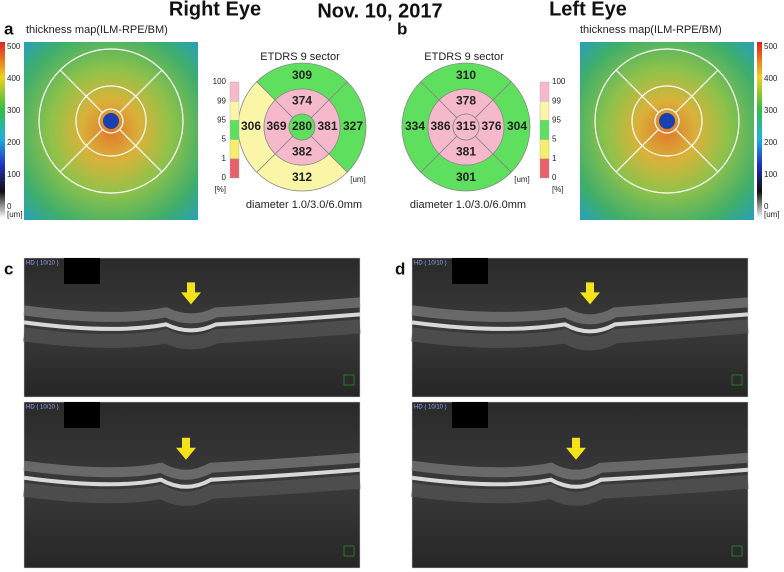 This screenshot has height=572, width=784. Describe the element at coordinates (554, 139) in the screenshot. I see `legend-label: 5` at that location.